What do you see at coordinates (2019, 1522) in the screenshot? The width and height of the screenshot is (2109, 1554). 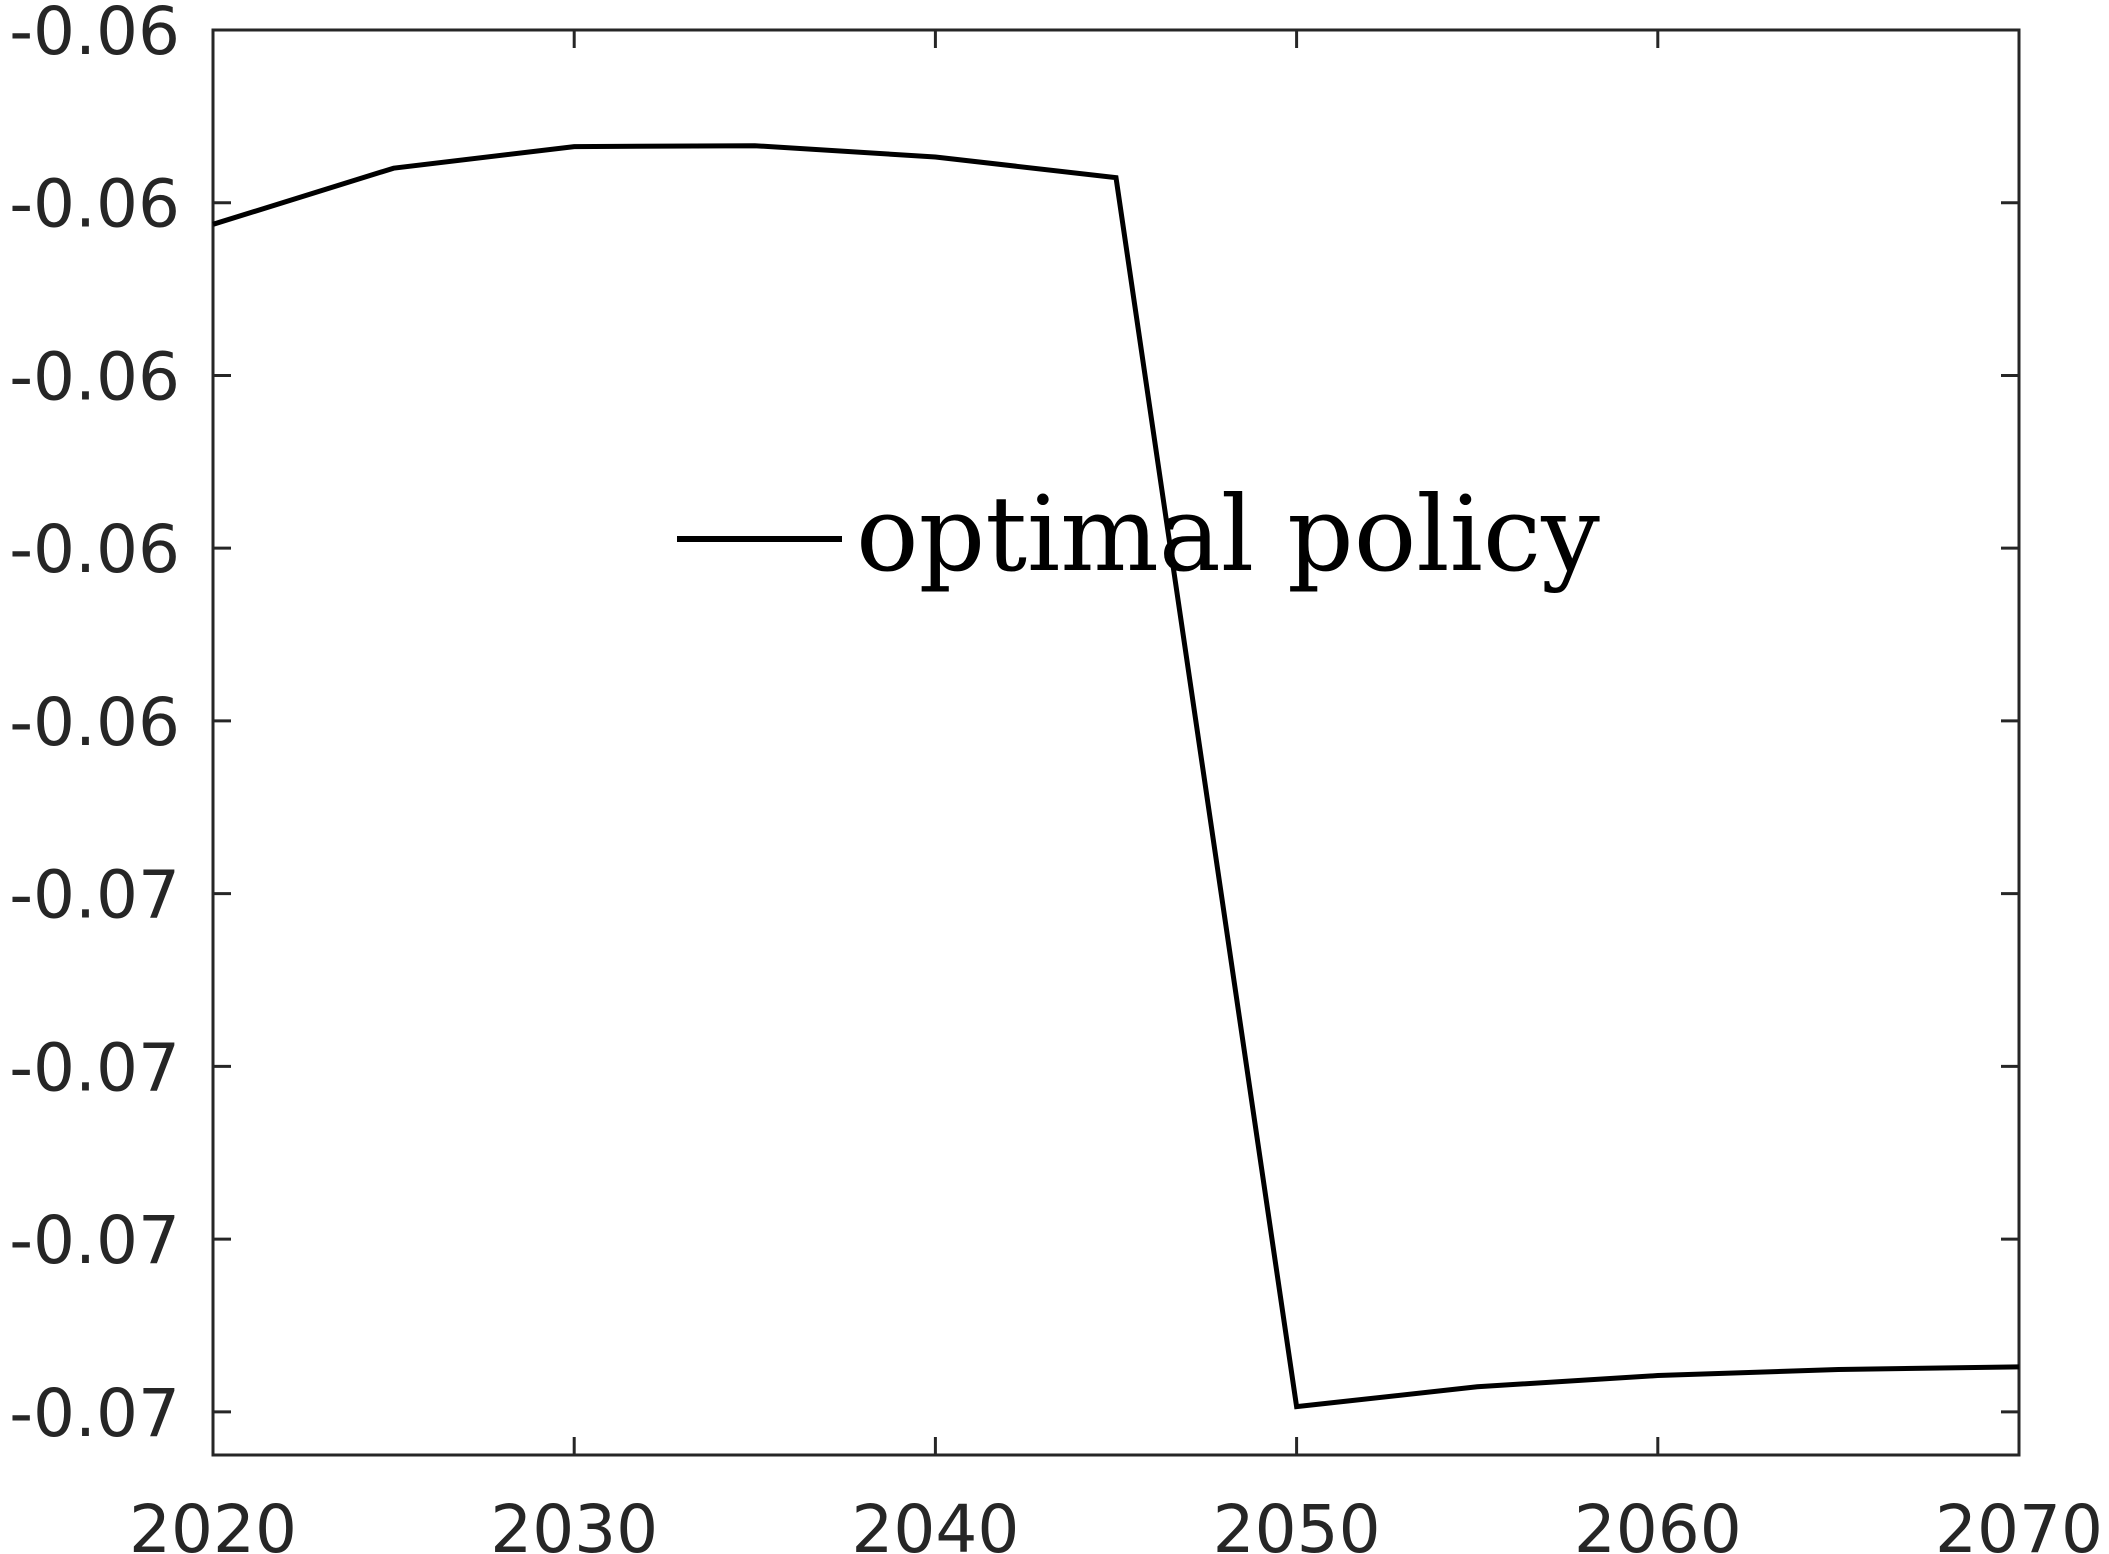 I see `x-tick-label: 2070` at bounding box center [2019, 1522].